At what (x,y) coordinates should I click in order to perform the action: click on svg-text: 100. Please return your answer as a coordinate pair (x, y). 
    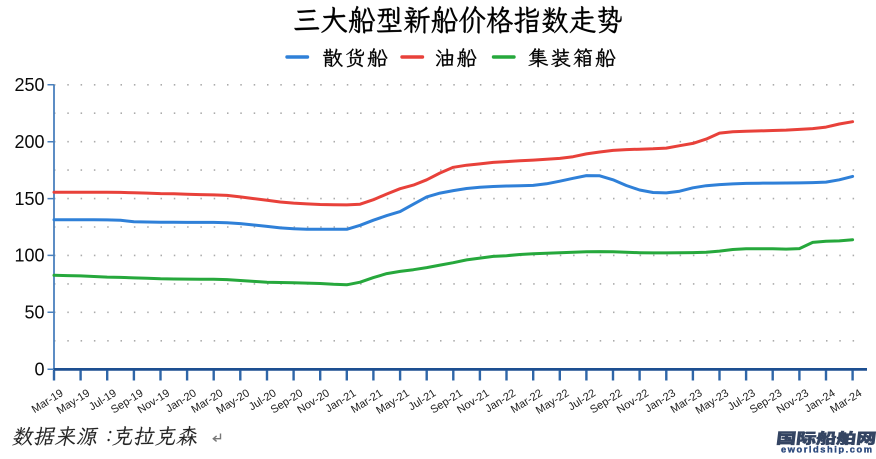
    Looking at the image, I should click on (29, 256).